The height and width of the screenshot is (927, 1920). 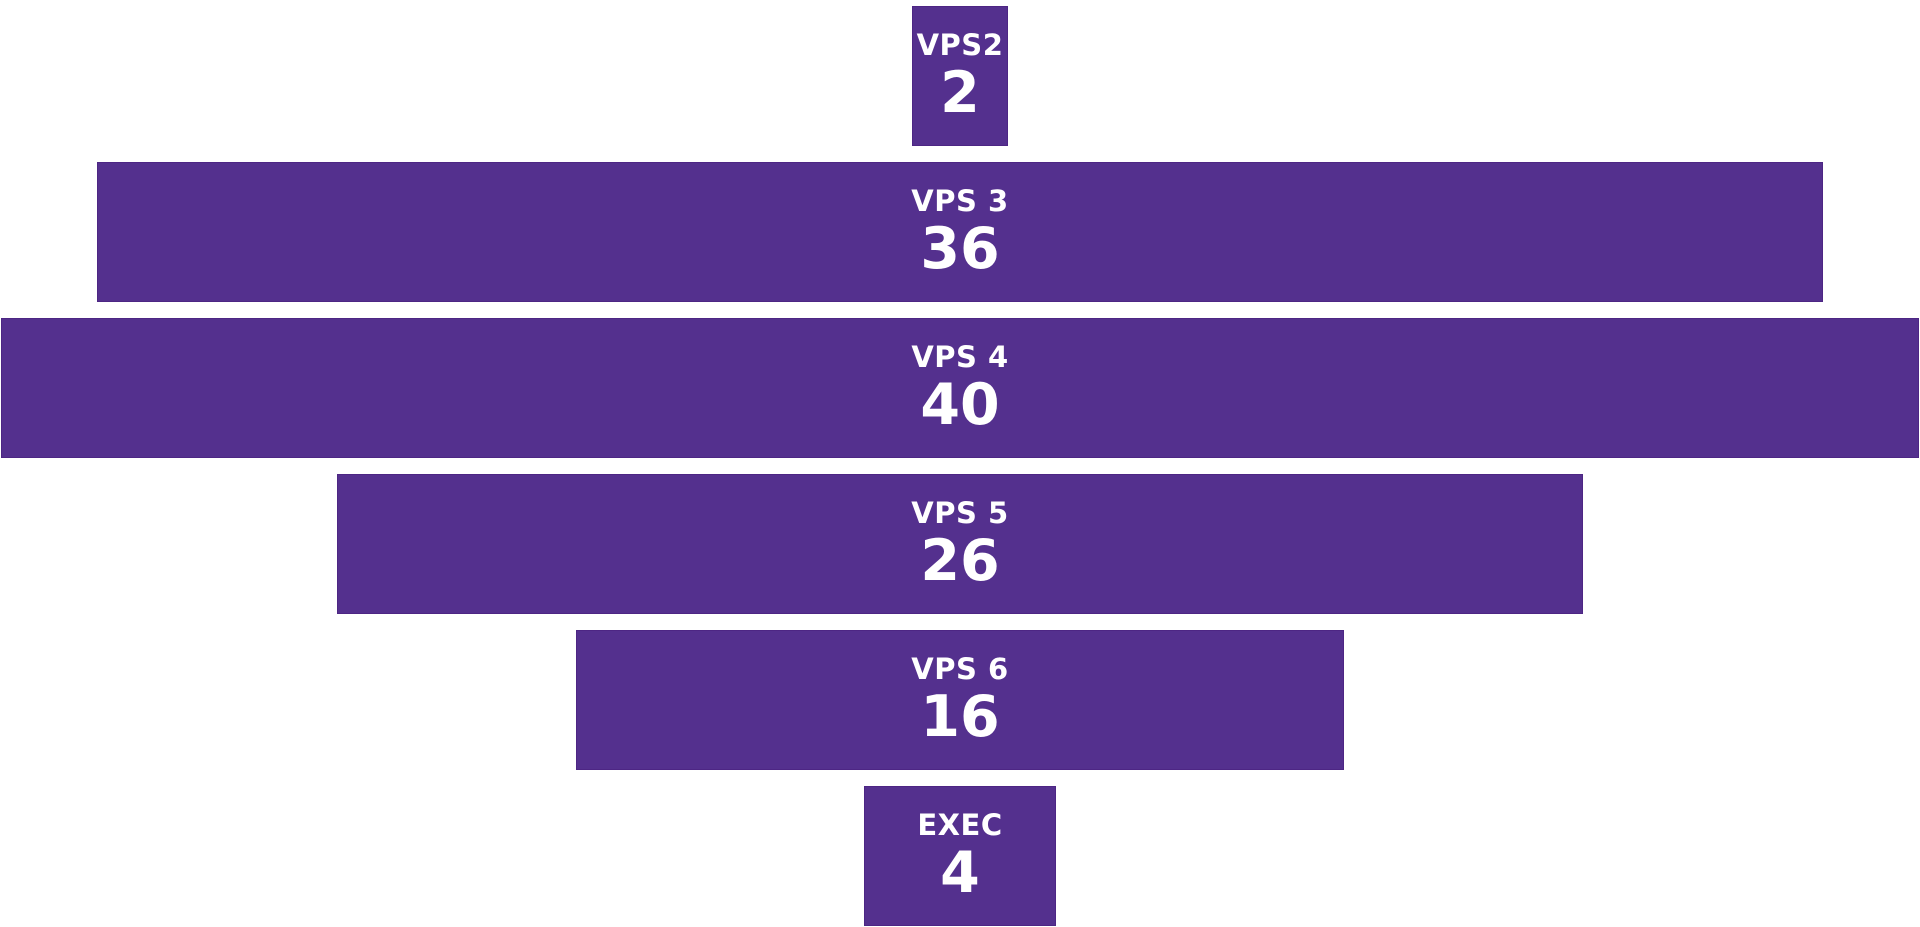 What do you see at coordinates (960, 560) in the screenshot?
I see `bar-value-label: 26` at bounding box center [960, 560].